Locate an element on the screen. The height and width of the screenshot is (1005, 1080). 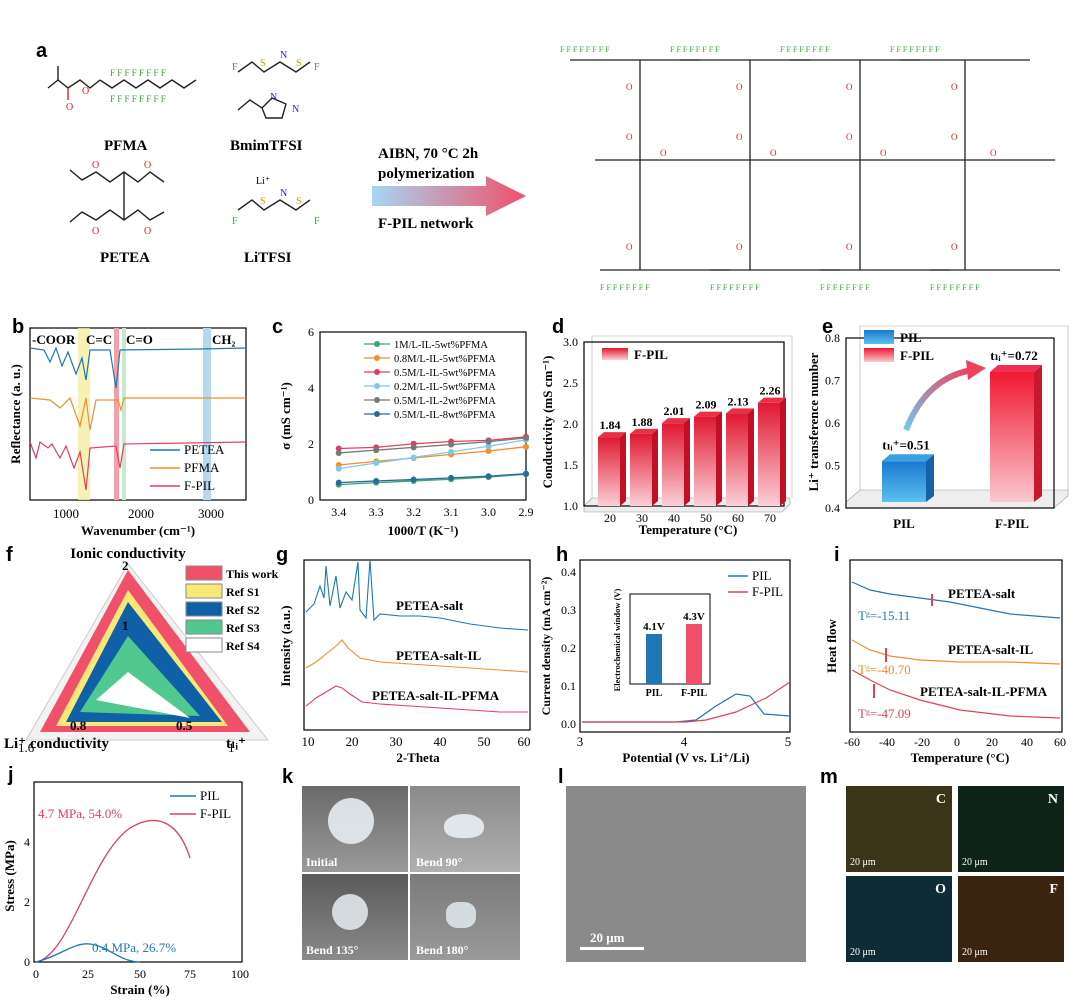
x-tick-label: 70 is located at coordinates (770, 518).